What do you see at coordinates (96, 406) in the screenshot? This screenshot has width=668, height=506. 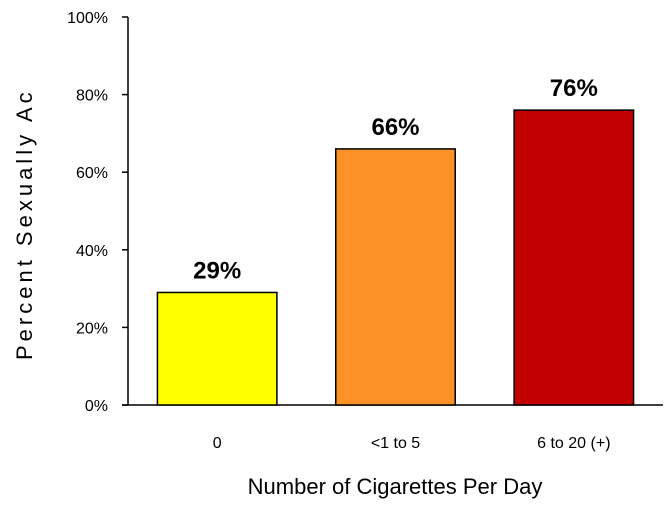 I see `y-tick-label: 0%` at bounding box center [96, 406].